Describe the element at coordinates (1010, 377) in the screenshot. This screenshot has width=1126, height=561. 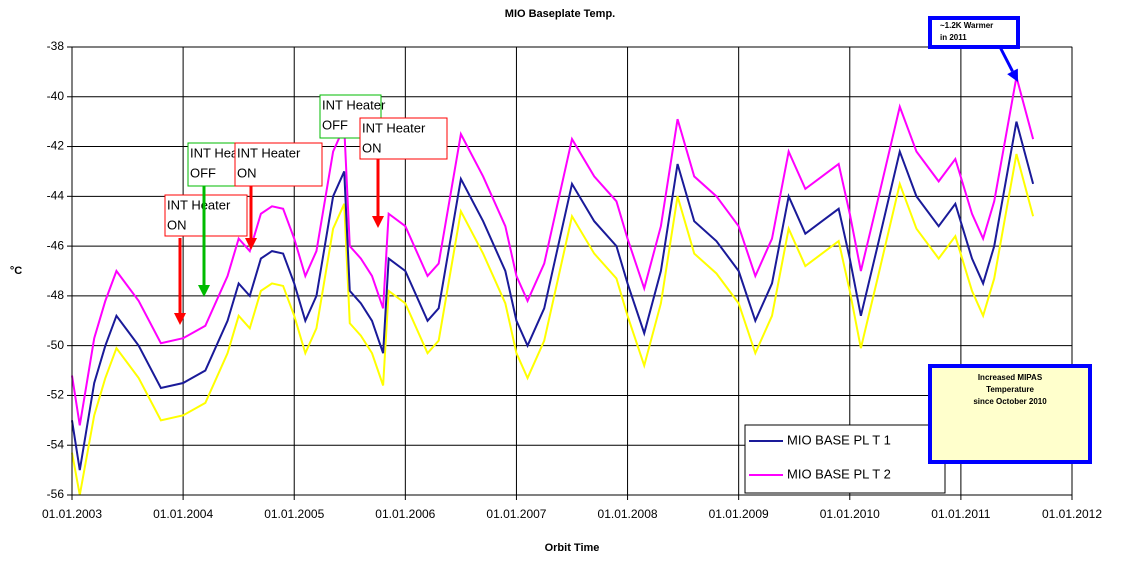
I see `annotation-text: Increased MIPAS` at that location.